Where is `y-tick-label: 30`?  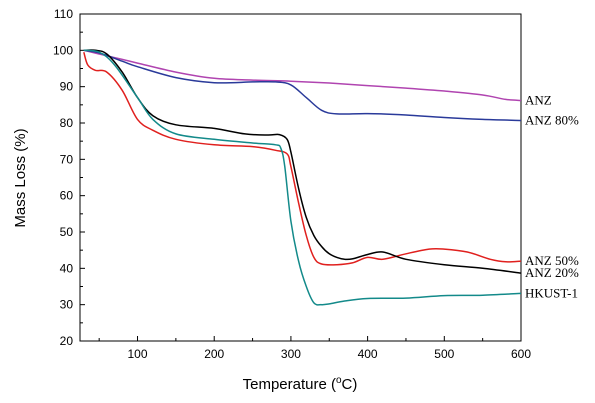
y-tick-label: 30 is located at coordinates (67, 305).